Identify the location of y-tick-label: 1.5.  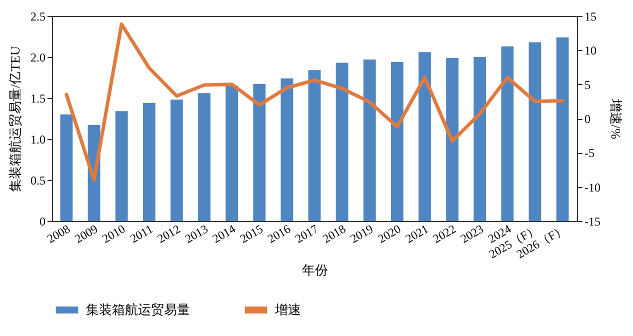
(38, 99).